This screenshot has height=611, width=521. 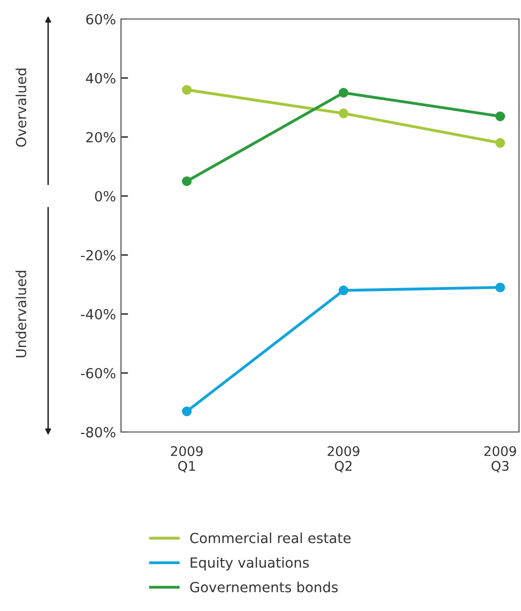 I want to click on y-tick-label: -60%, so click(x=98, y=373).